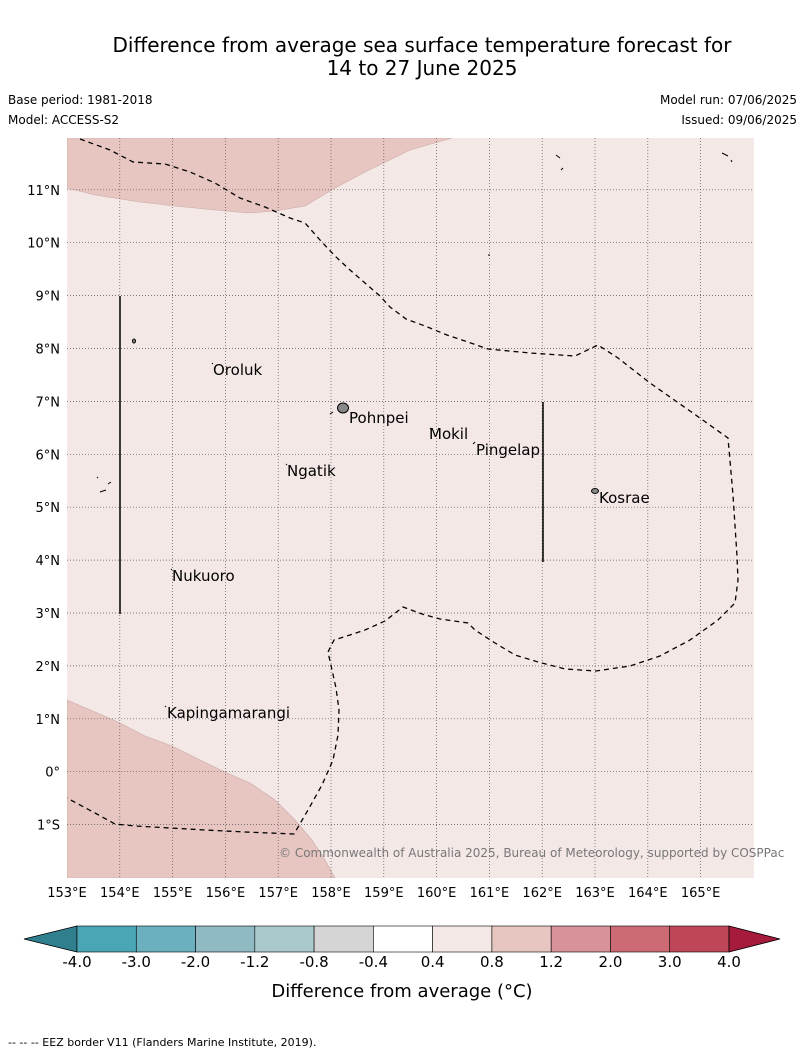 The image size is (804, 1058). Describe the element at coordinates (48, 720) in the screenshot. I see `lat-label: 1°N` at that location.